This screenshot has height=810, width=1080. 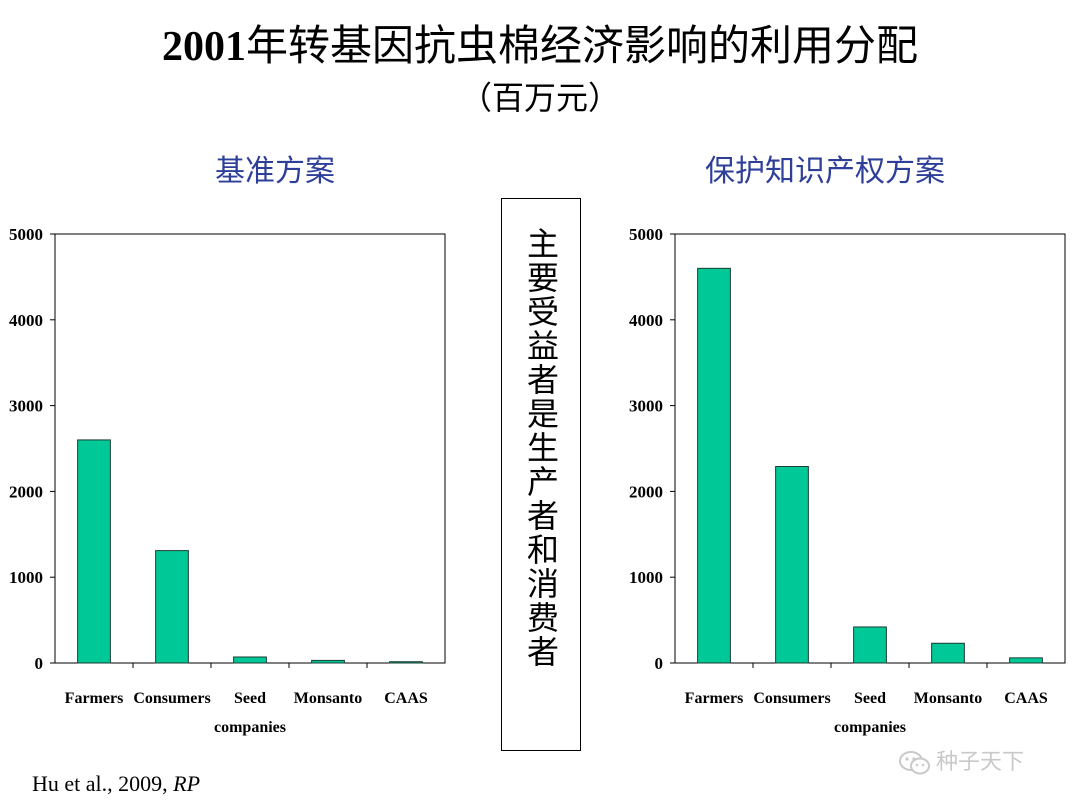 What do you see at coordinates (1026, 698) in the screenshot?
I see `right-xtick-label: CAAS` at bounding box center [1026, 698].